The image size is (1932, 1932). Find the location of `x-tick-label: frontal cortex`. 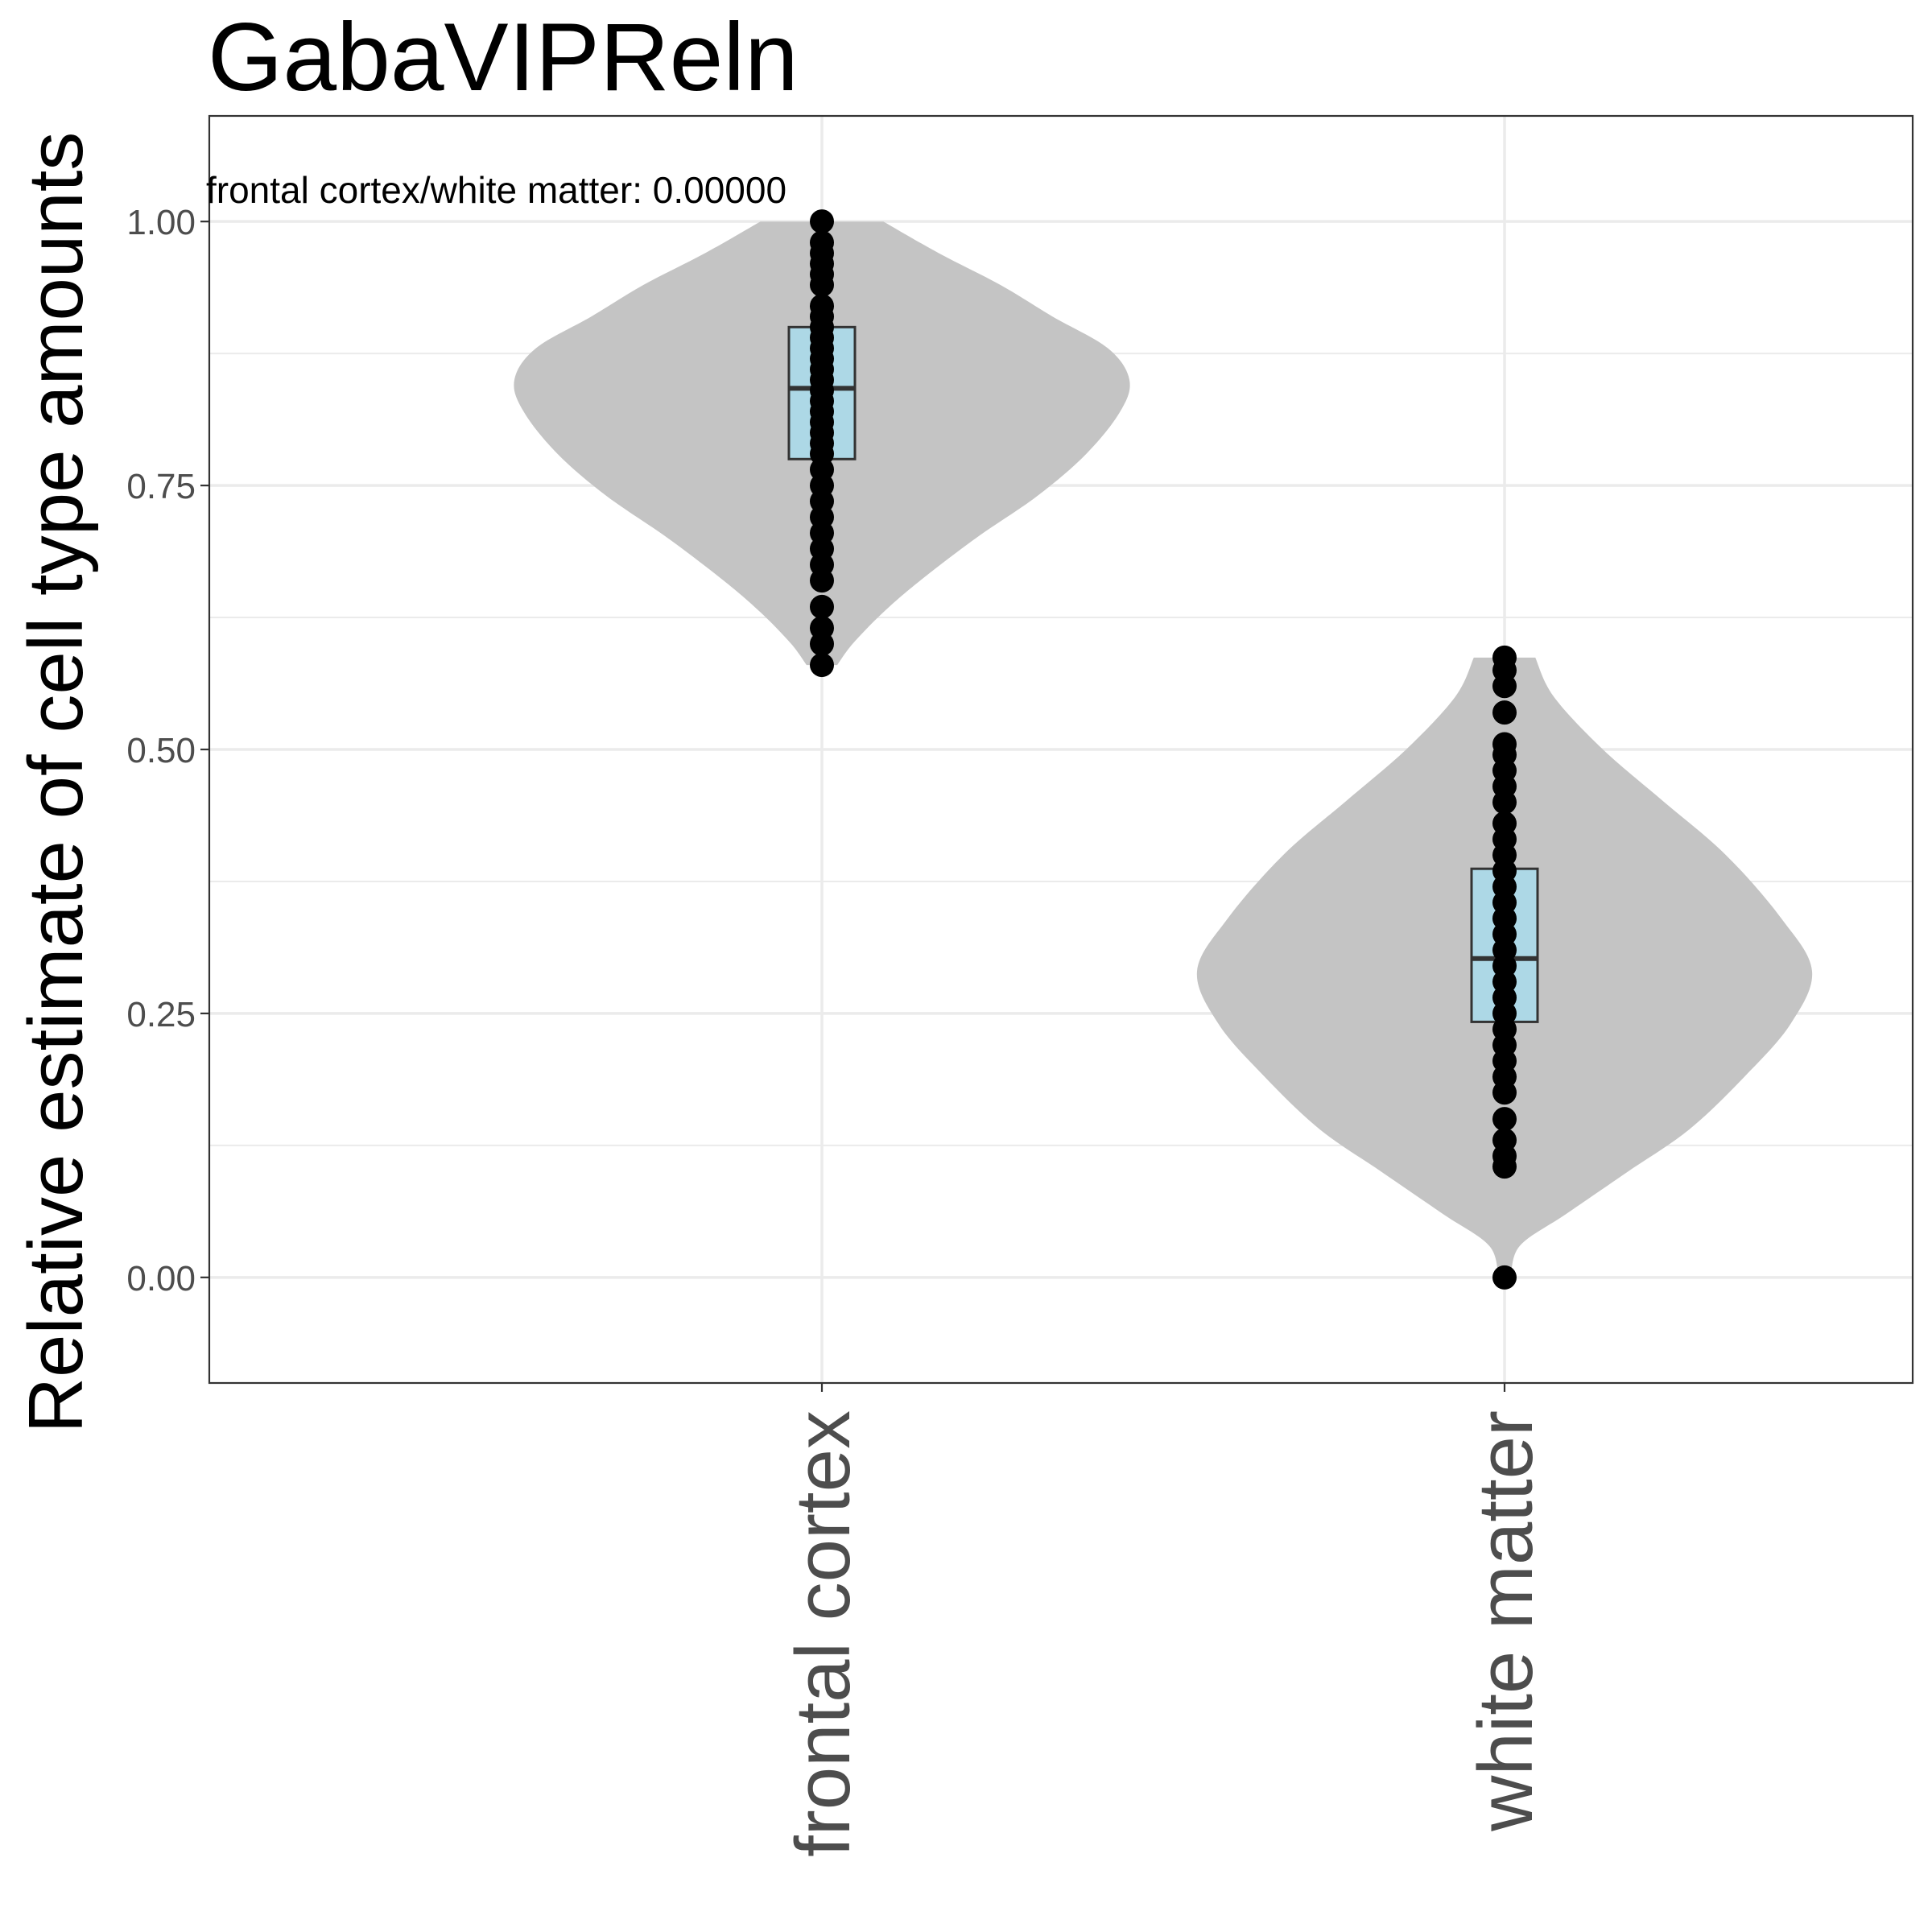

x-tick-label: frontal cortex is located at coordinates (823, 1633).